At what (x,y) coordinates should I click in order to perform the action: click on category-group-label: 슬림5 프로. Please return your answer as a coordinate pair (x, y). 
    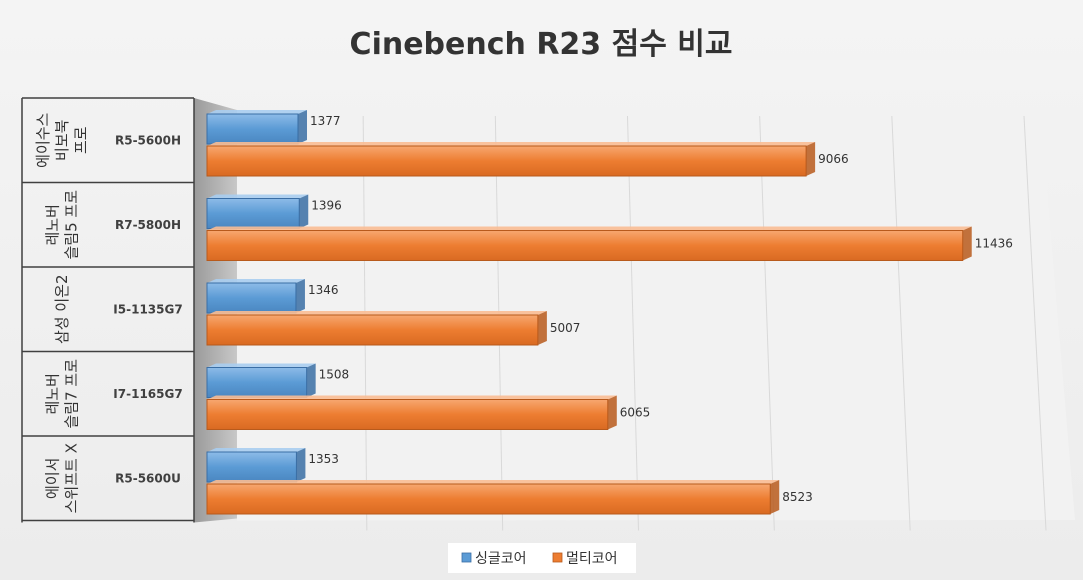
    Looking at the image, I should click on (72, 225).